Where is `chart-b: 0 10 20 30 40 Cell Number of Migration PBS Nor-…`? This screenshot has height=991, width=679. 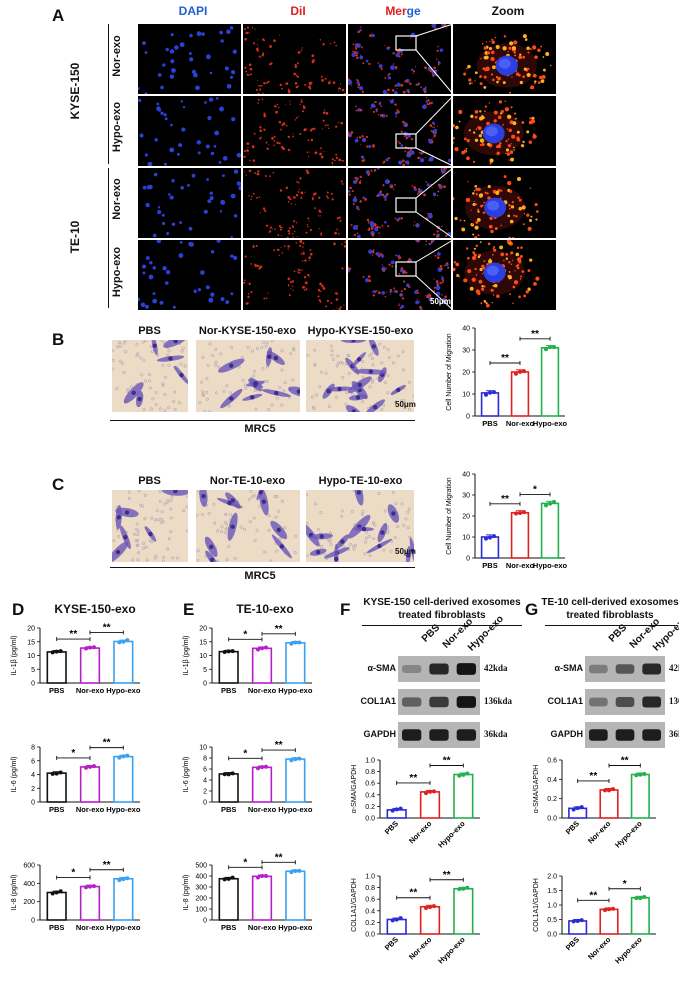 chart-b: 0 10 20 30 40 Cell Number of Migration PBS Nor-… is located at coordinates (507, 377).